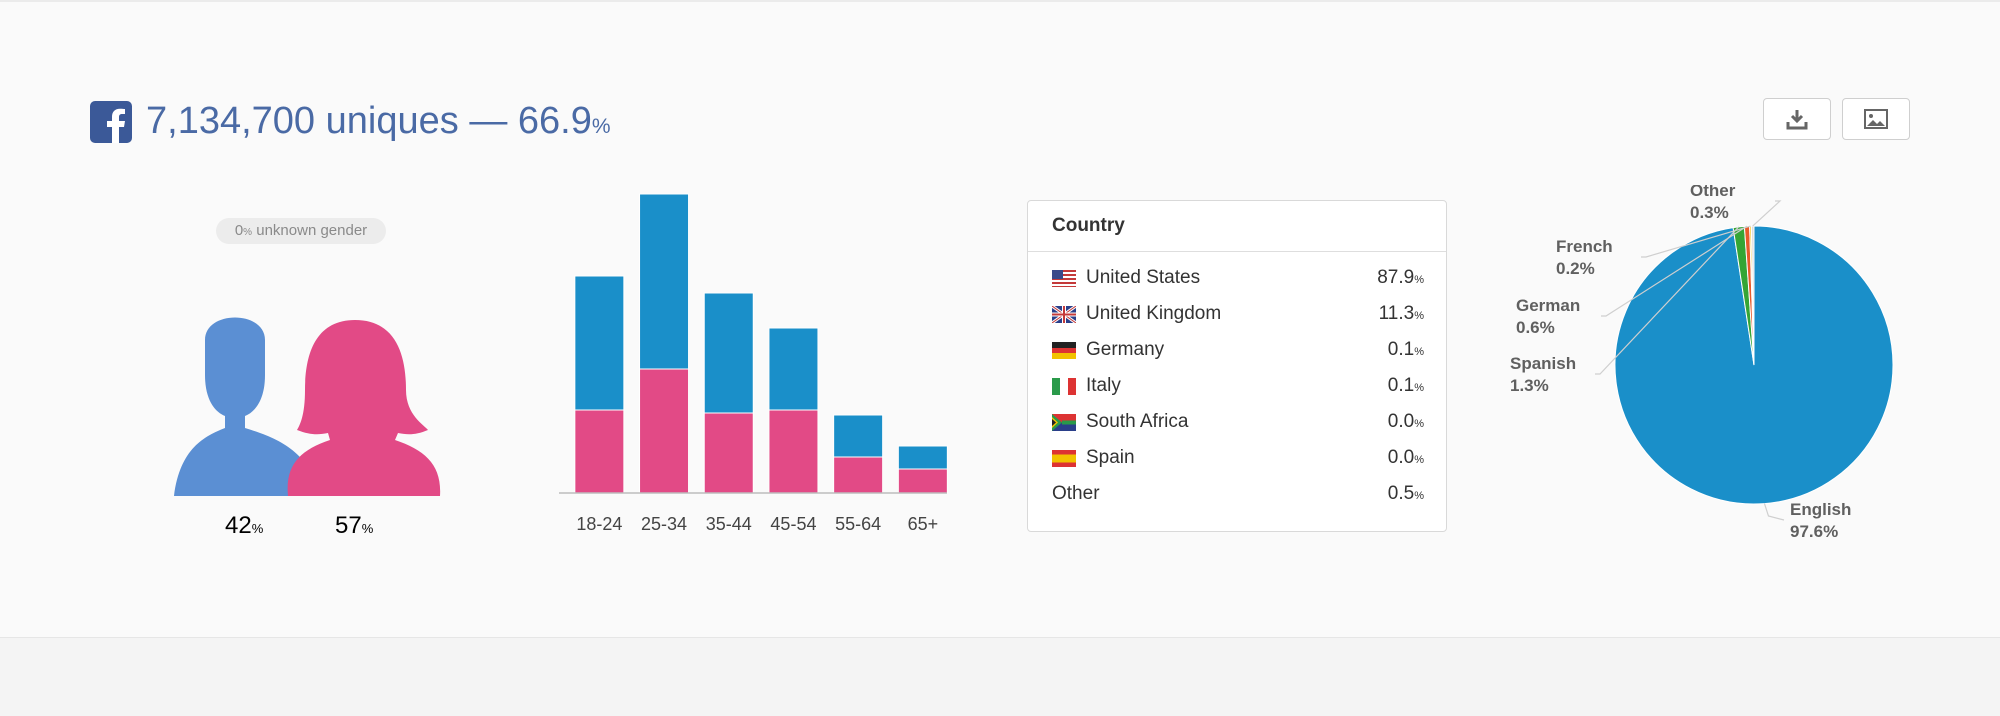  Describe the element at coordinates (729, 524) in the screenshot. I see `age-category-label: 35-44` at that location.